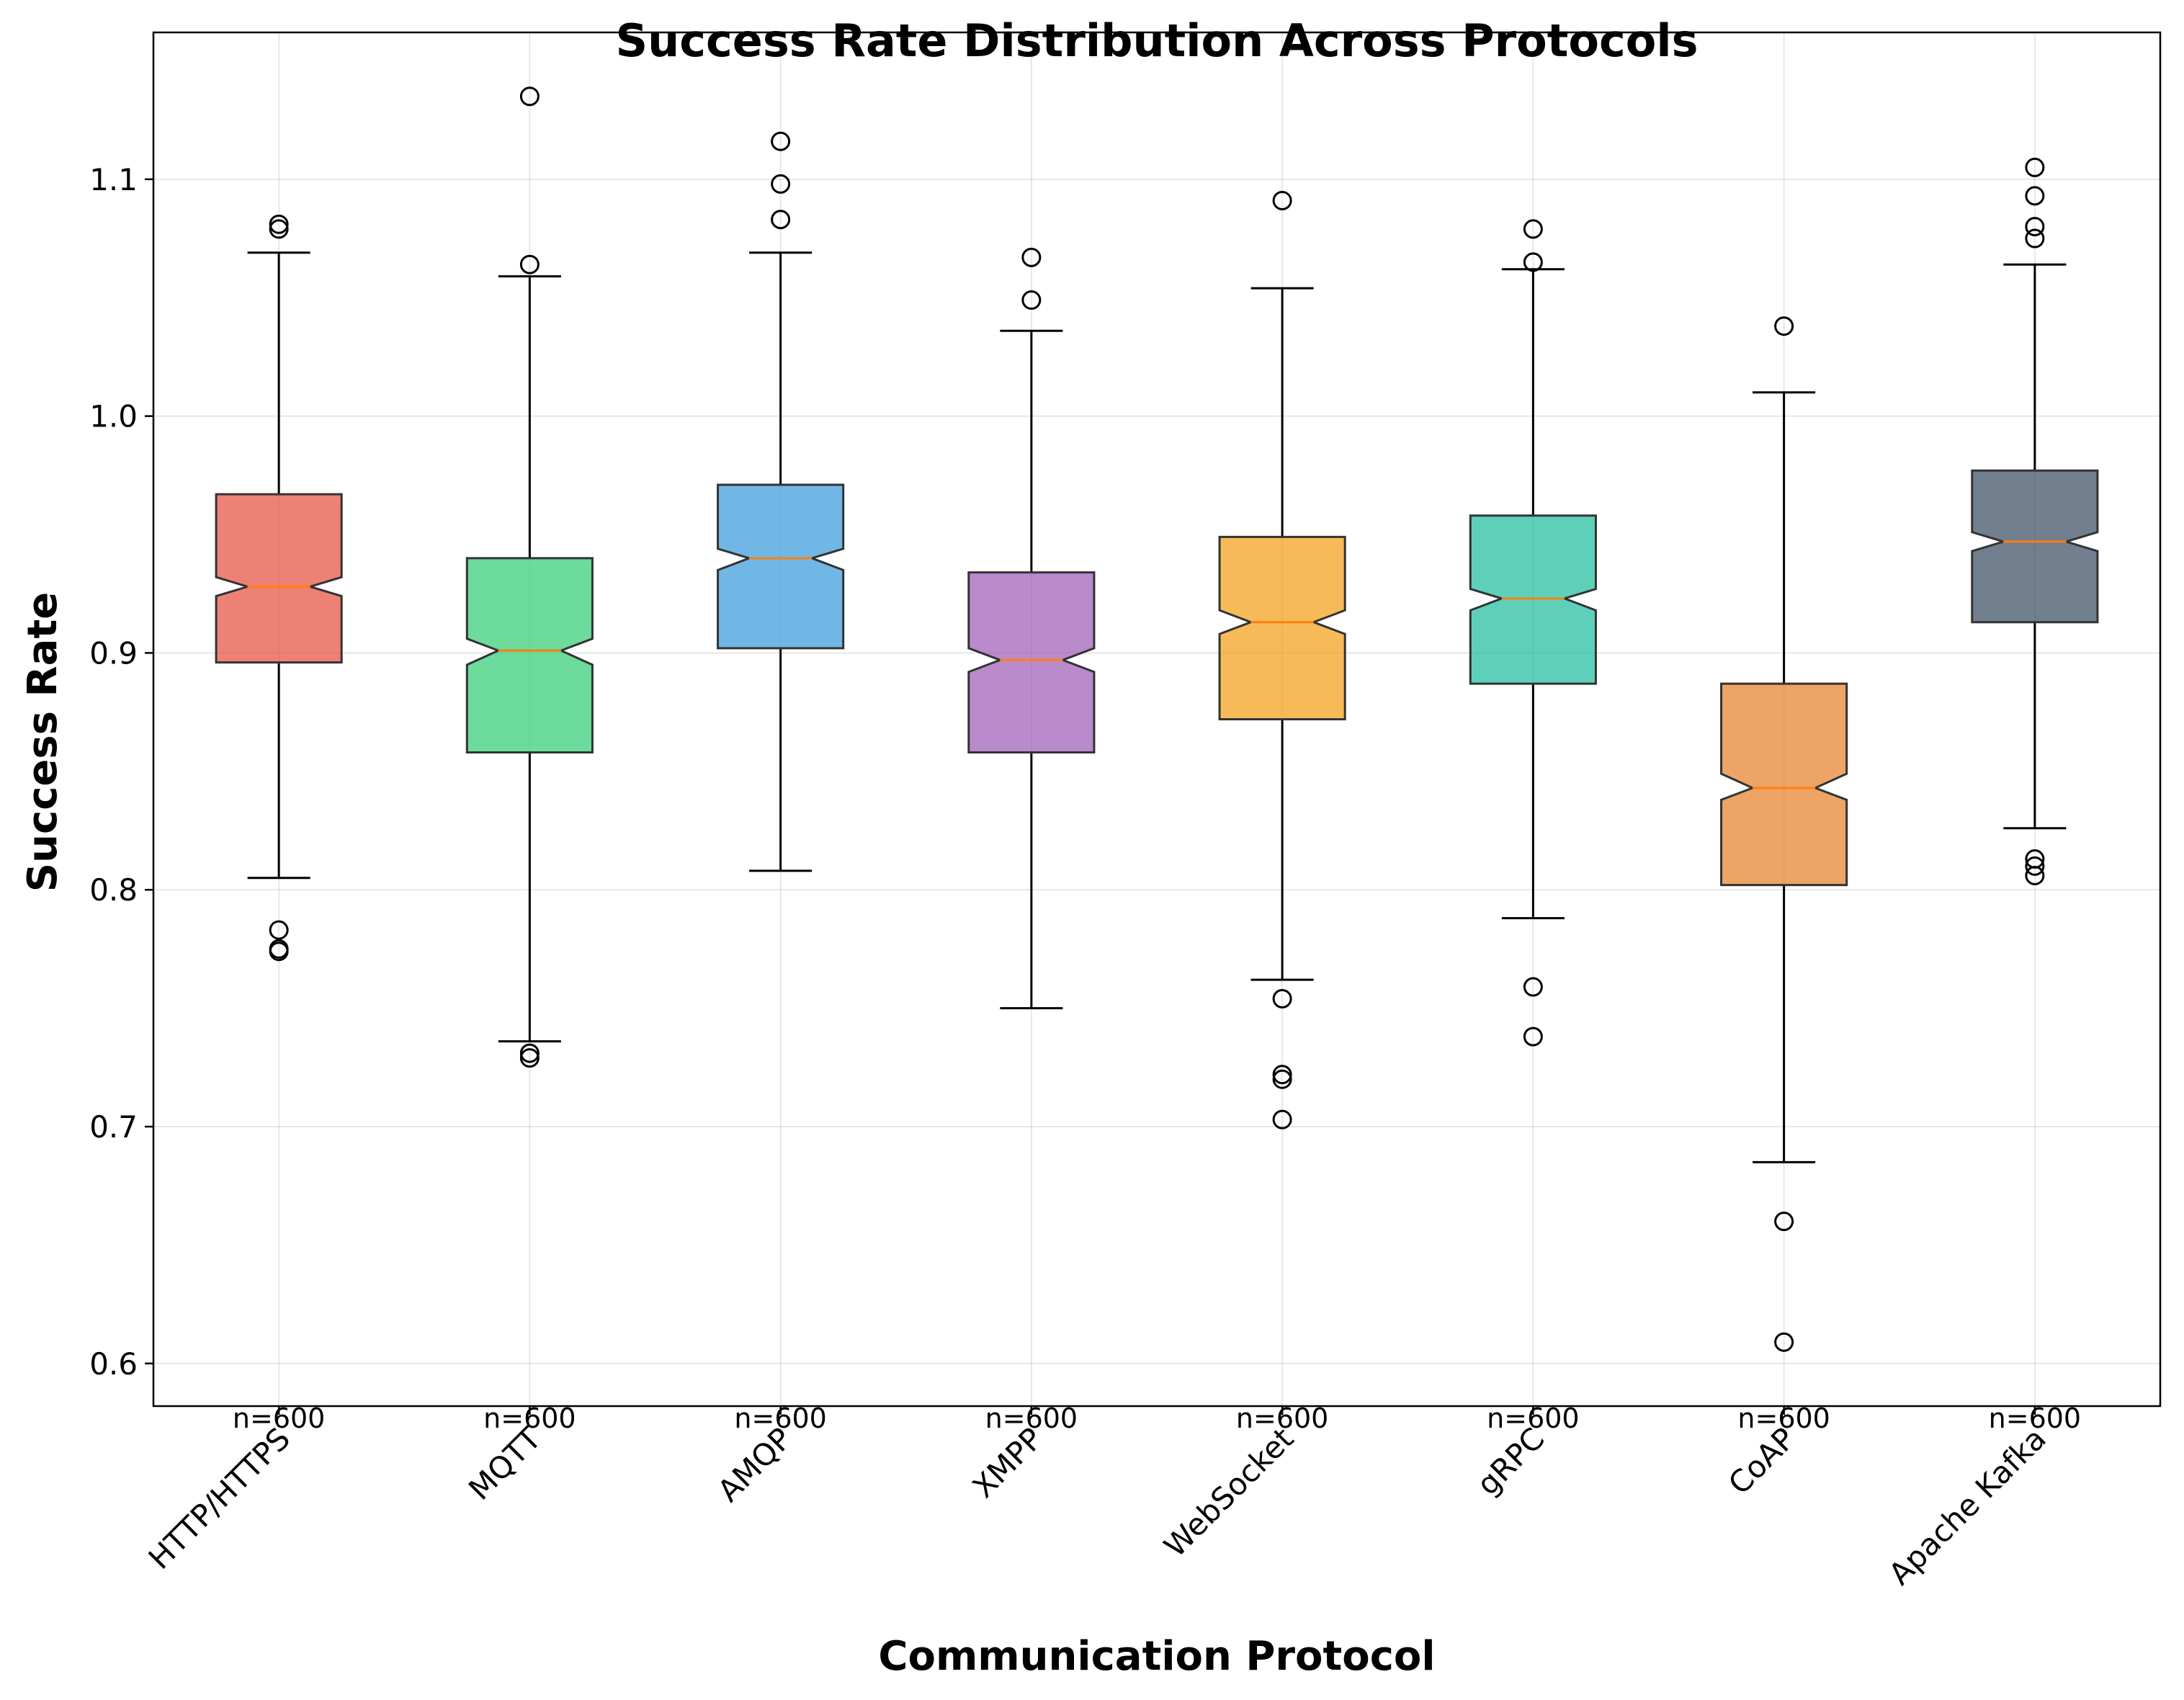 Image resolution: width=2184 pixels, height=1700 pixels. I want to click on y-tick-label: 0.8, so click(113, 890).